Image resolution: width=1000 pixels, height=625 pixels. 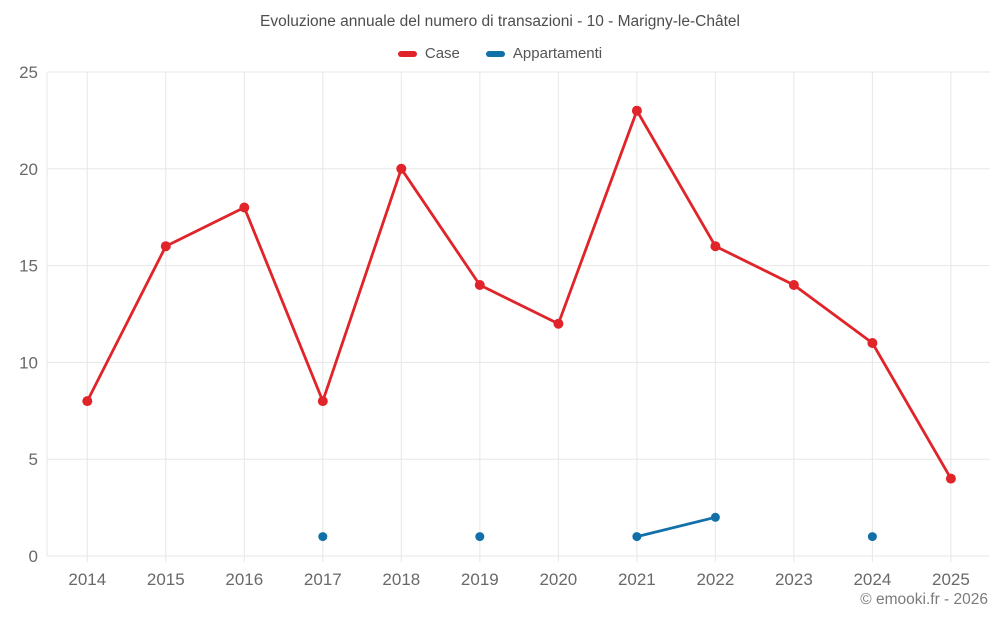 What do you see at coordinates (480, 537) in the screenshot?
I see `data-point-appartamenti-2019` at bounding box center [480, 537].